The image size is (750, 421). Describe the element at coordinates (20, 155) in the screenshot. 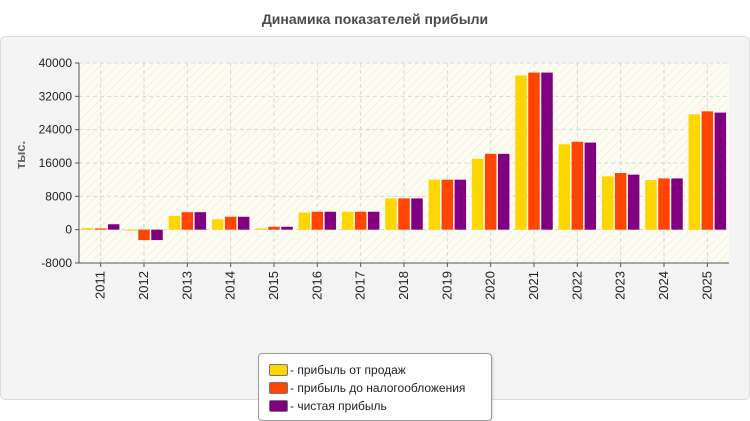

I see `y-axis-title: тыс.` at that location.